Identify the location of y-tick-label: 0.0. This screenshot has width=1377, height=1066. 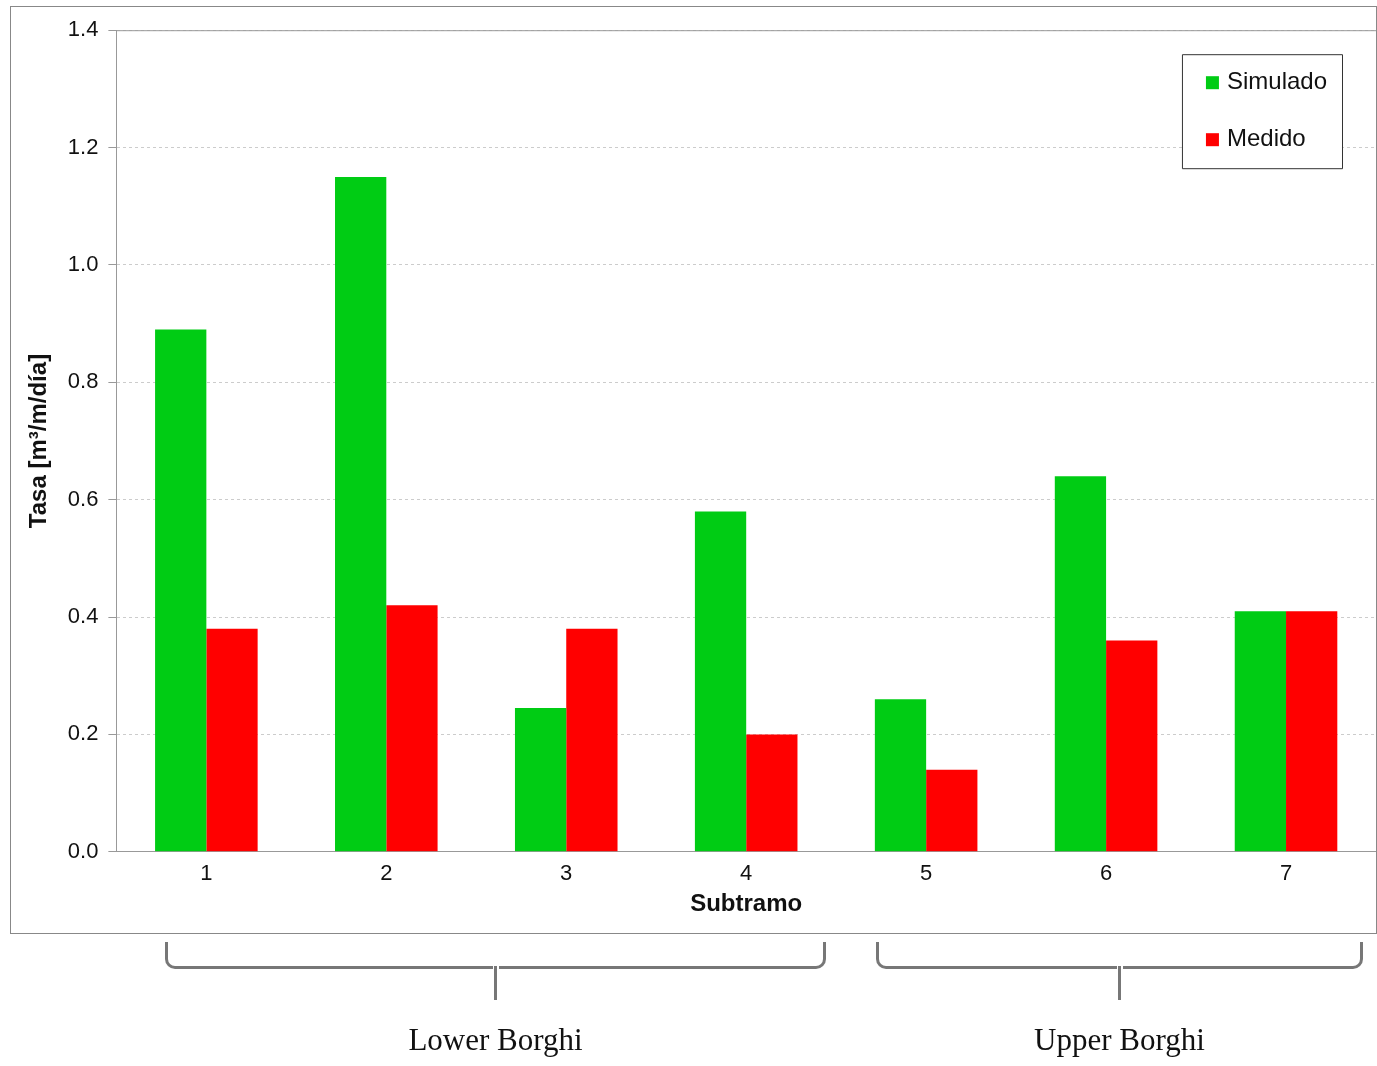
(83, 850).